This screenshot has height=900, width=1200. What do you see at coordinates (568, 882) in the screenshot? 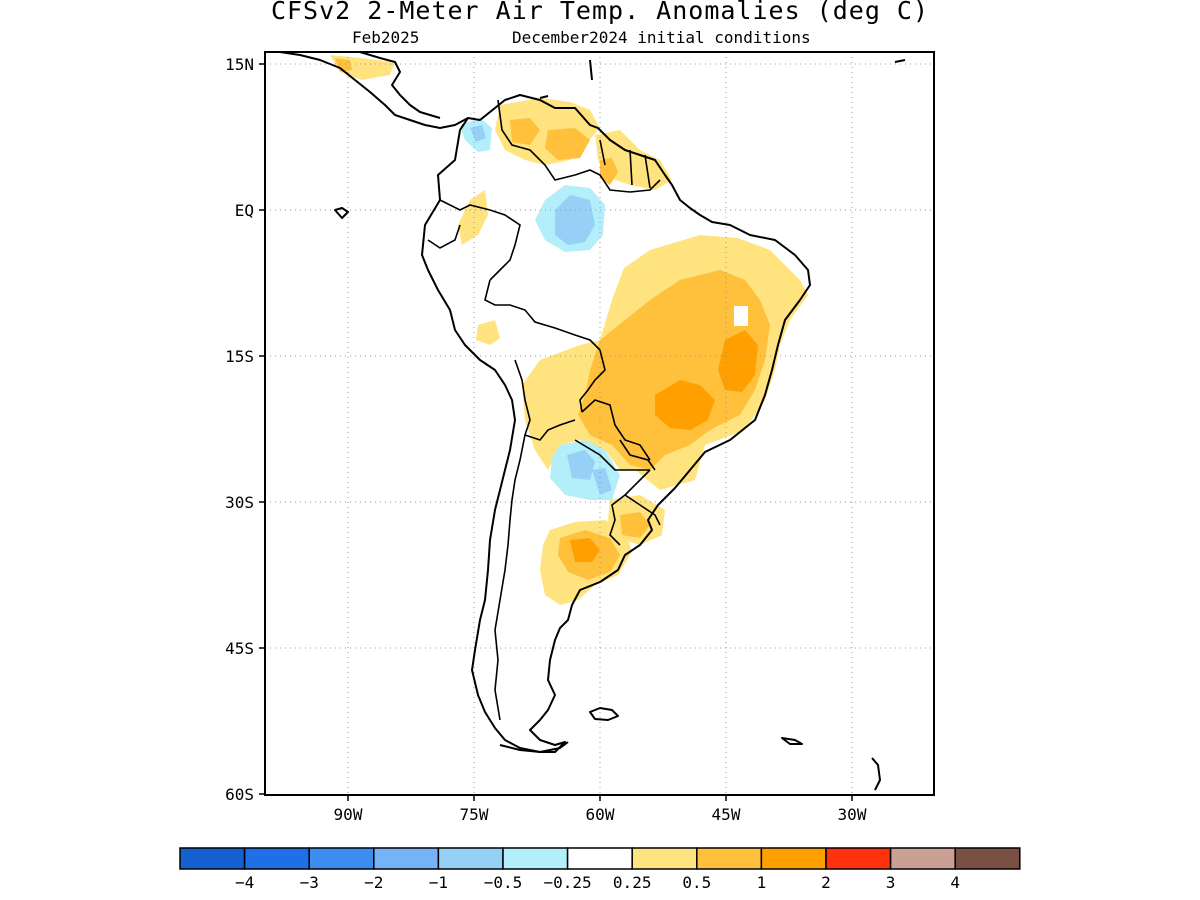
I see `colorbar-label: −0.25` at bounding box center [568, 882].